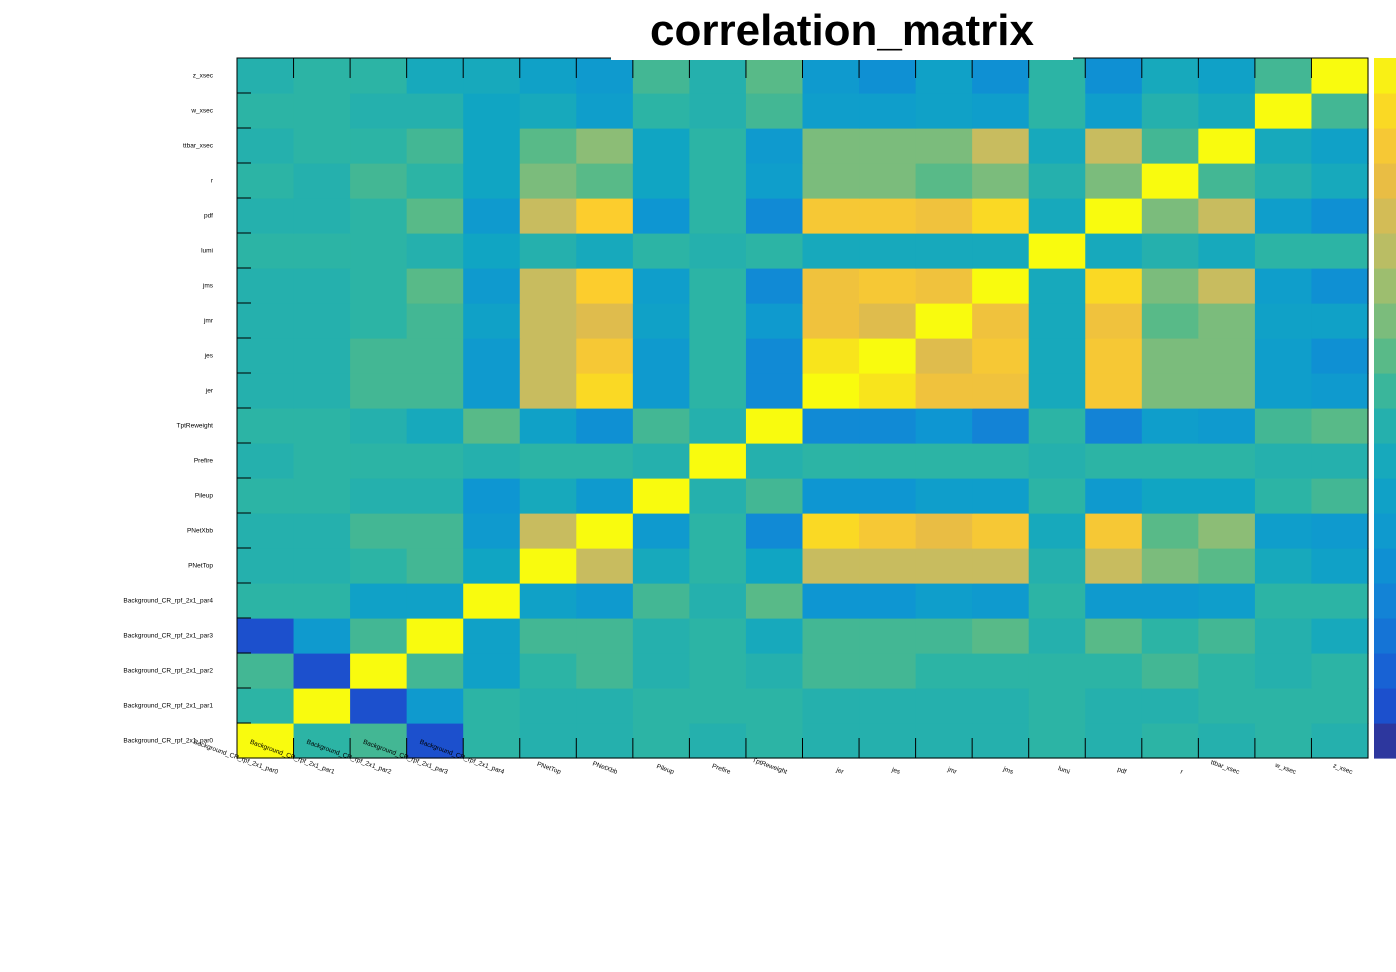 Image resolution: width=1396 pixels, height=972 pixels. I want to click on x-tick-label: TptReweight, so click(769, 766).